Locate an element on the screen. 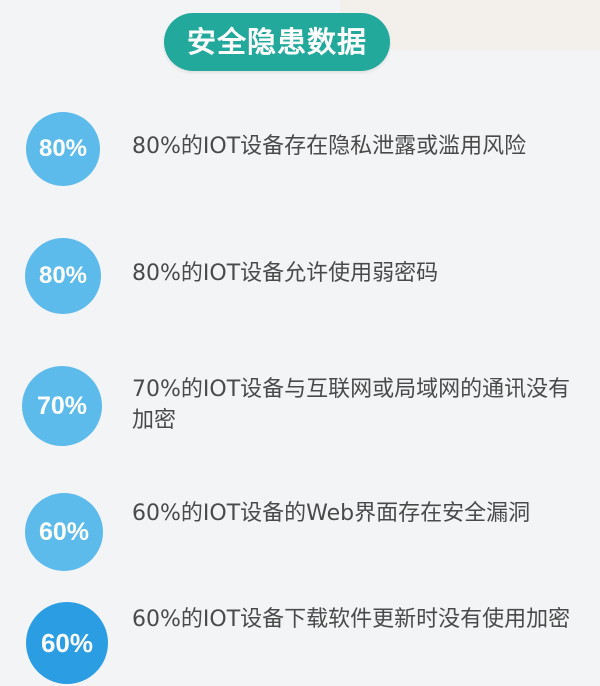  list-item: 60% 60%的IOT设备的Web界面存在安全漏洞 is located at coordinates (300, 535).